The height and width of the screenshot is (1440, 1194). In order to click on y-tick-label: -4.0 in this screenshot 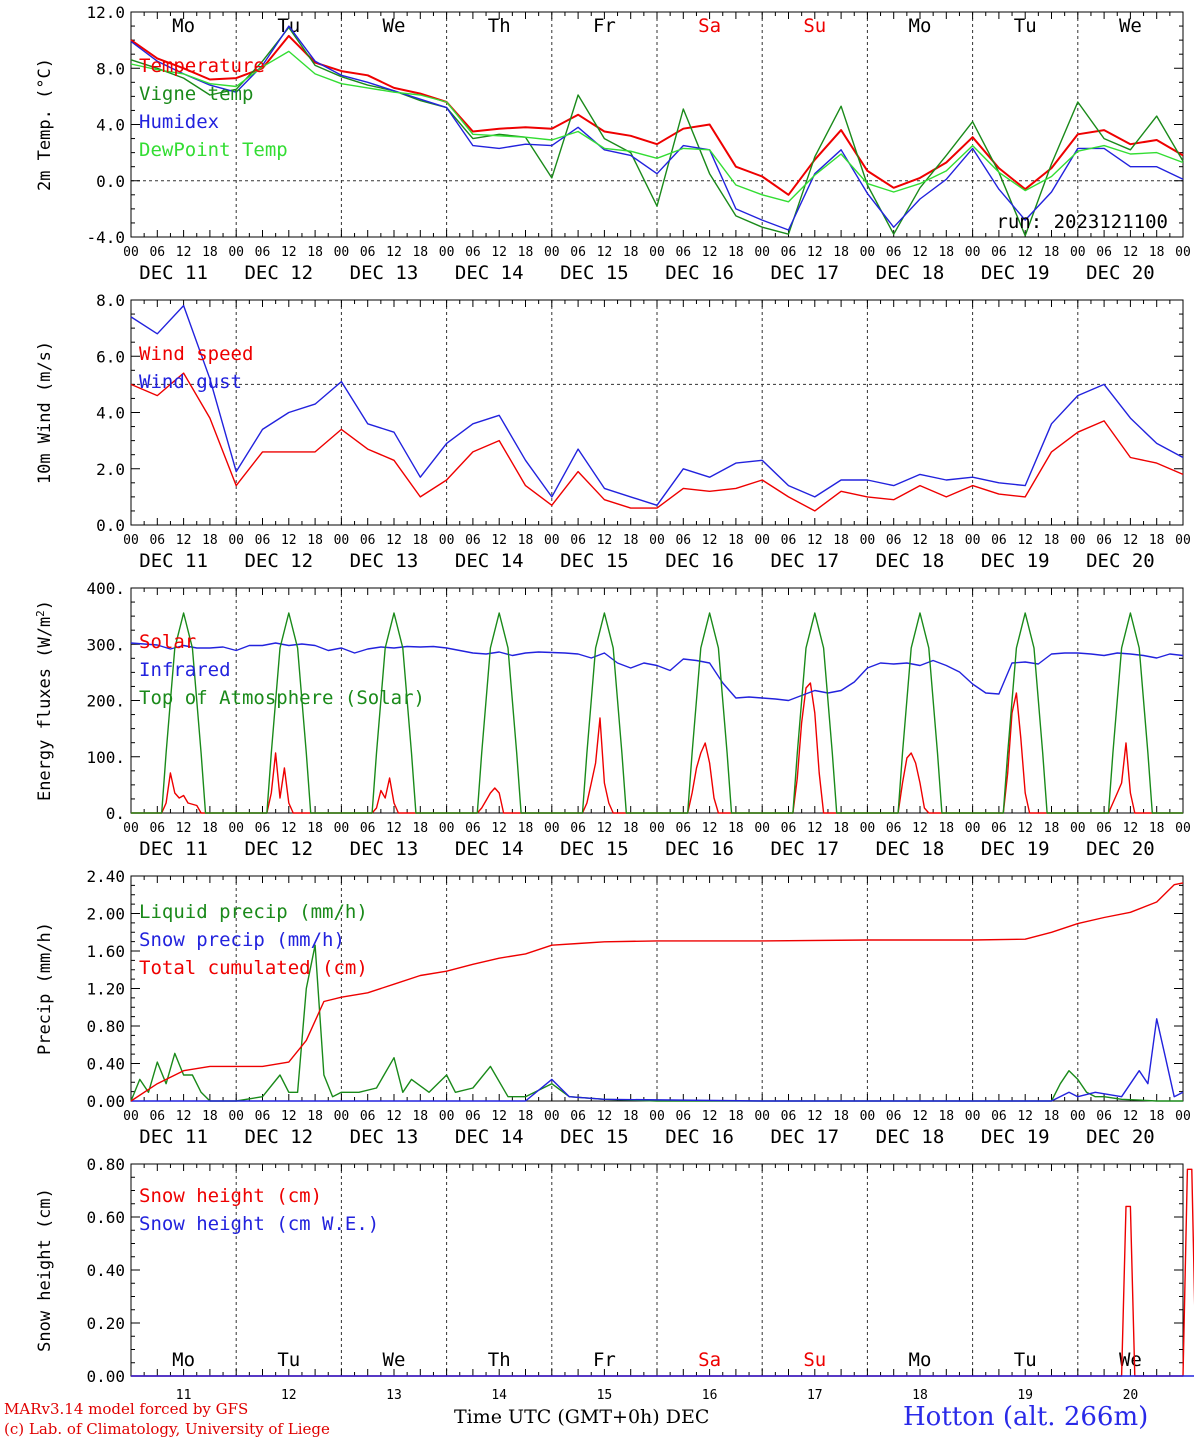, I will do `click(105, 237)`.